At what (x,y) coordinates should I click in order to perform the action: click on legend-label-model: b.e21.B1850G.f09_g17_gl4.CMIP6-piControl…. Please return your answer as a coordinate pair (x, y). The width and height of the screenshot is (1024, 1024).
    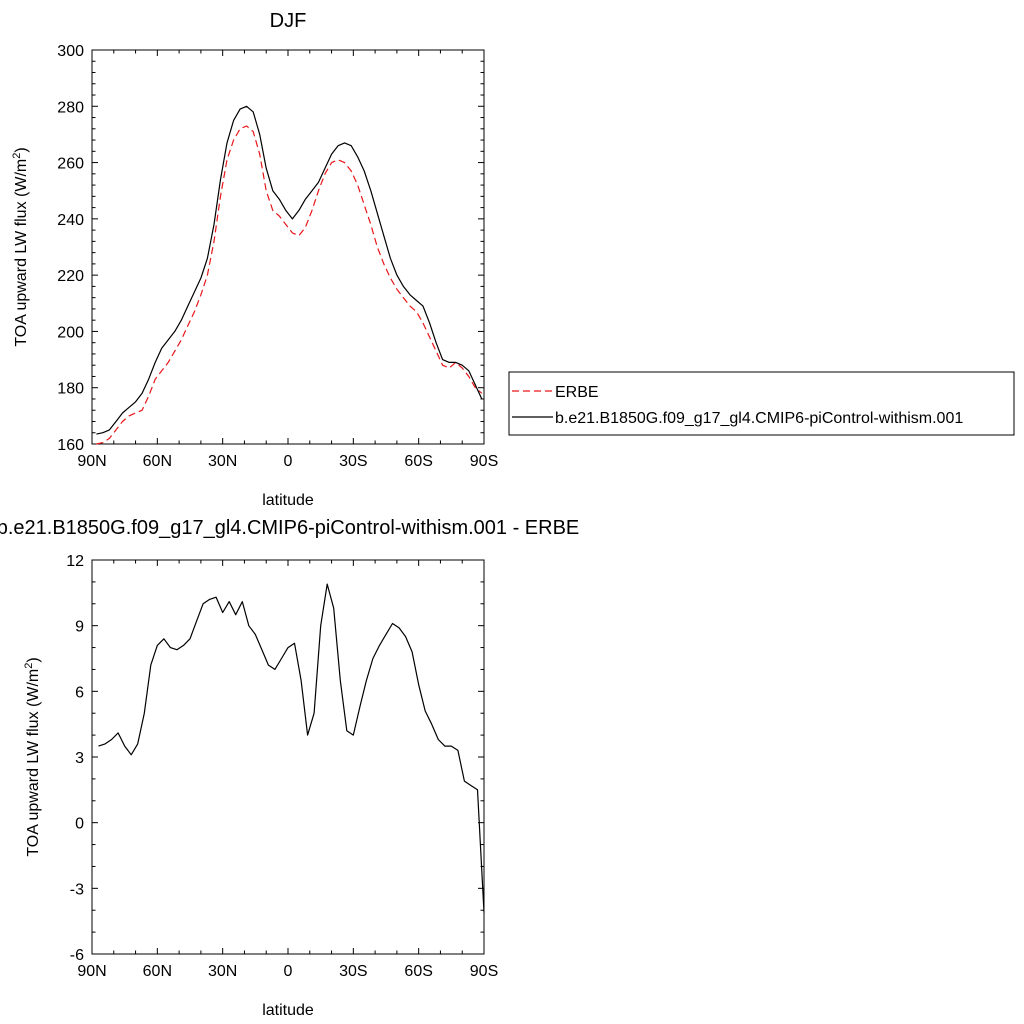
    Looking at the image, I should click on (759, 418).